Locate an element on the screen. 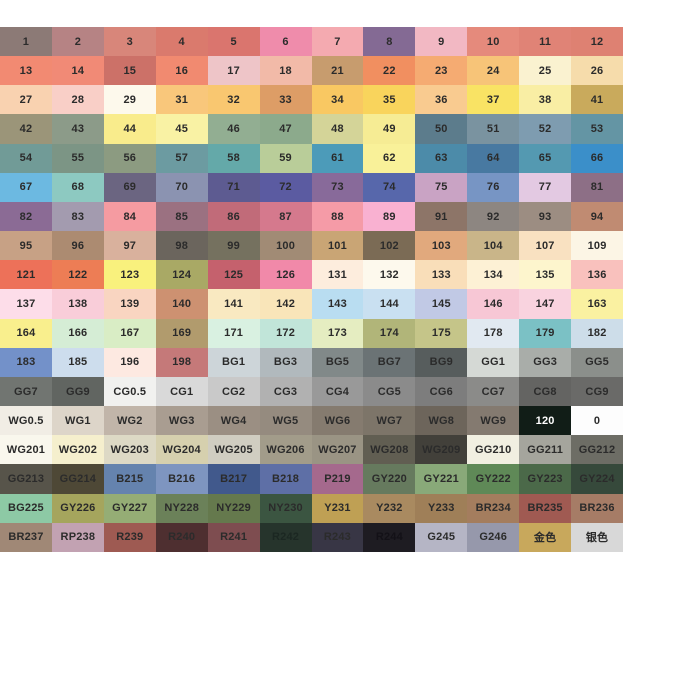 The width and height of the screenshot is (700, 700). color-cell: 25 is located at coordinates (545, 71).